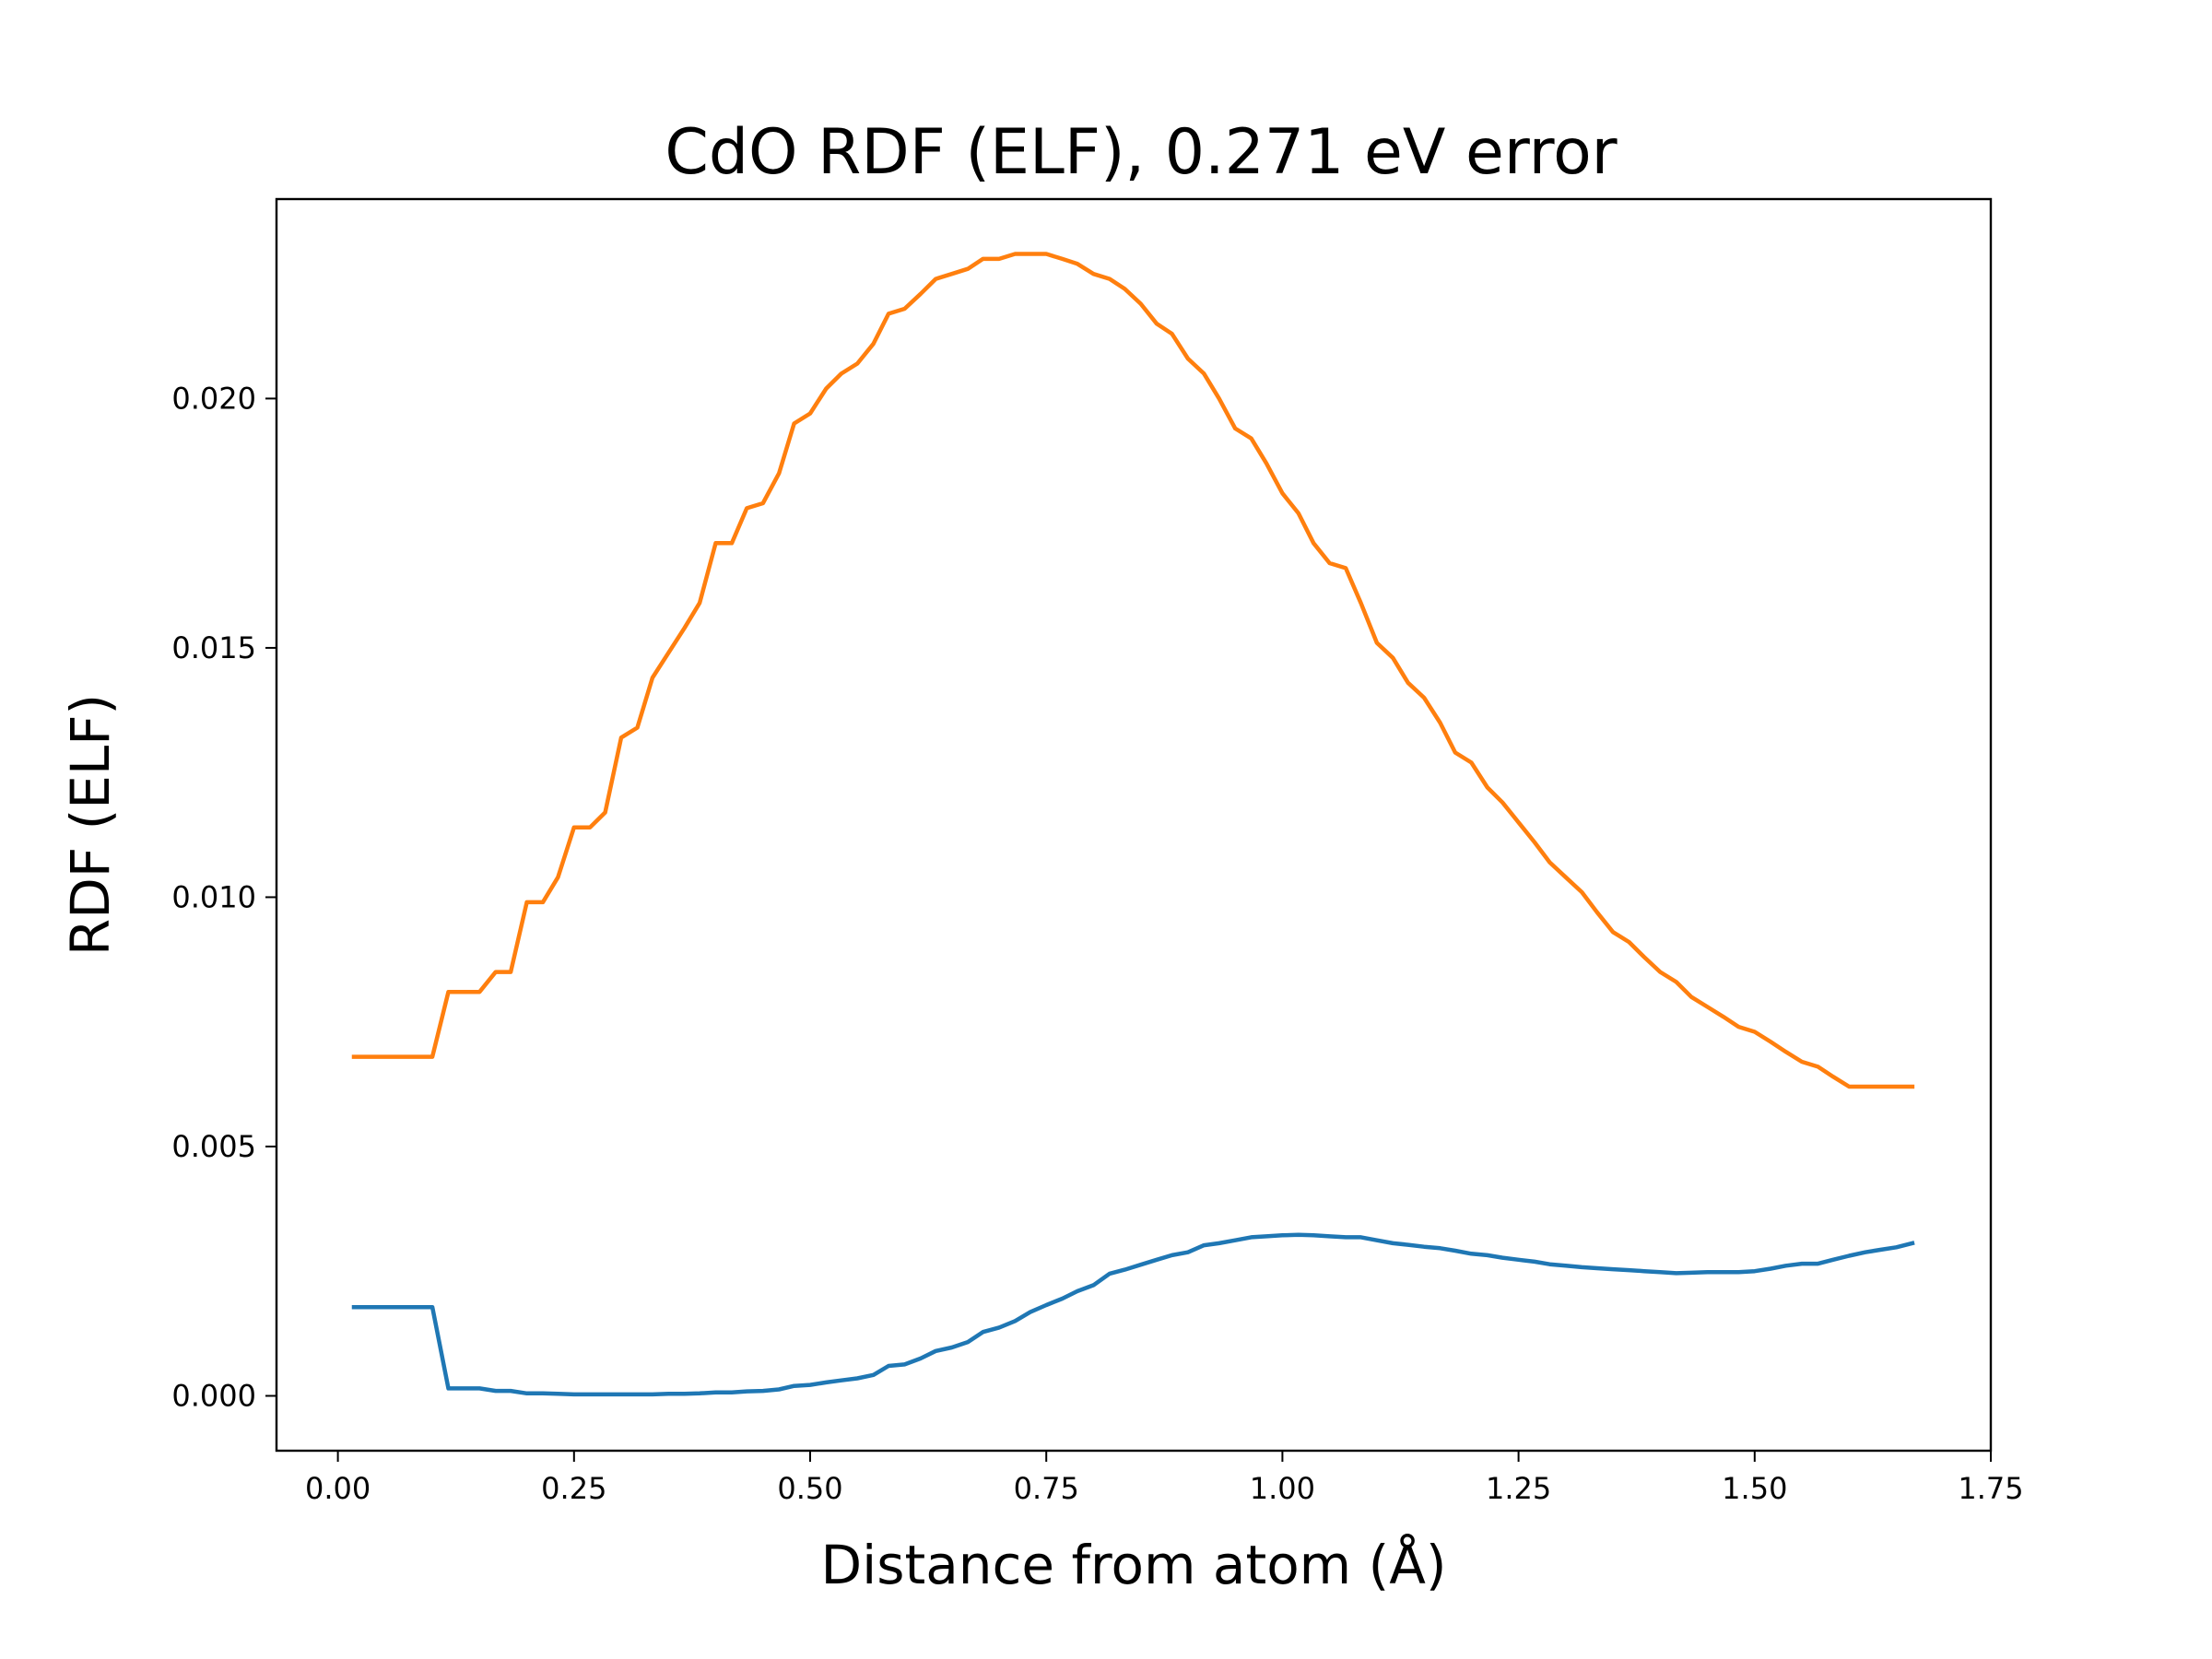 This screenshot has height=1659, width=2212. I want to click on x-axis: 0.00 0.25 0.50 0.75 1.00 1.25 1.50 1.75, so click(1164, 1478).